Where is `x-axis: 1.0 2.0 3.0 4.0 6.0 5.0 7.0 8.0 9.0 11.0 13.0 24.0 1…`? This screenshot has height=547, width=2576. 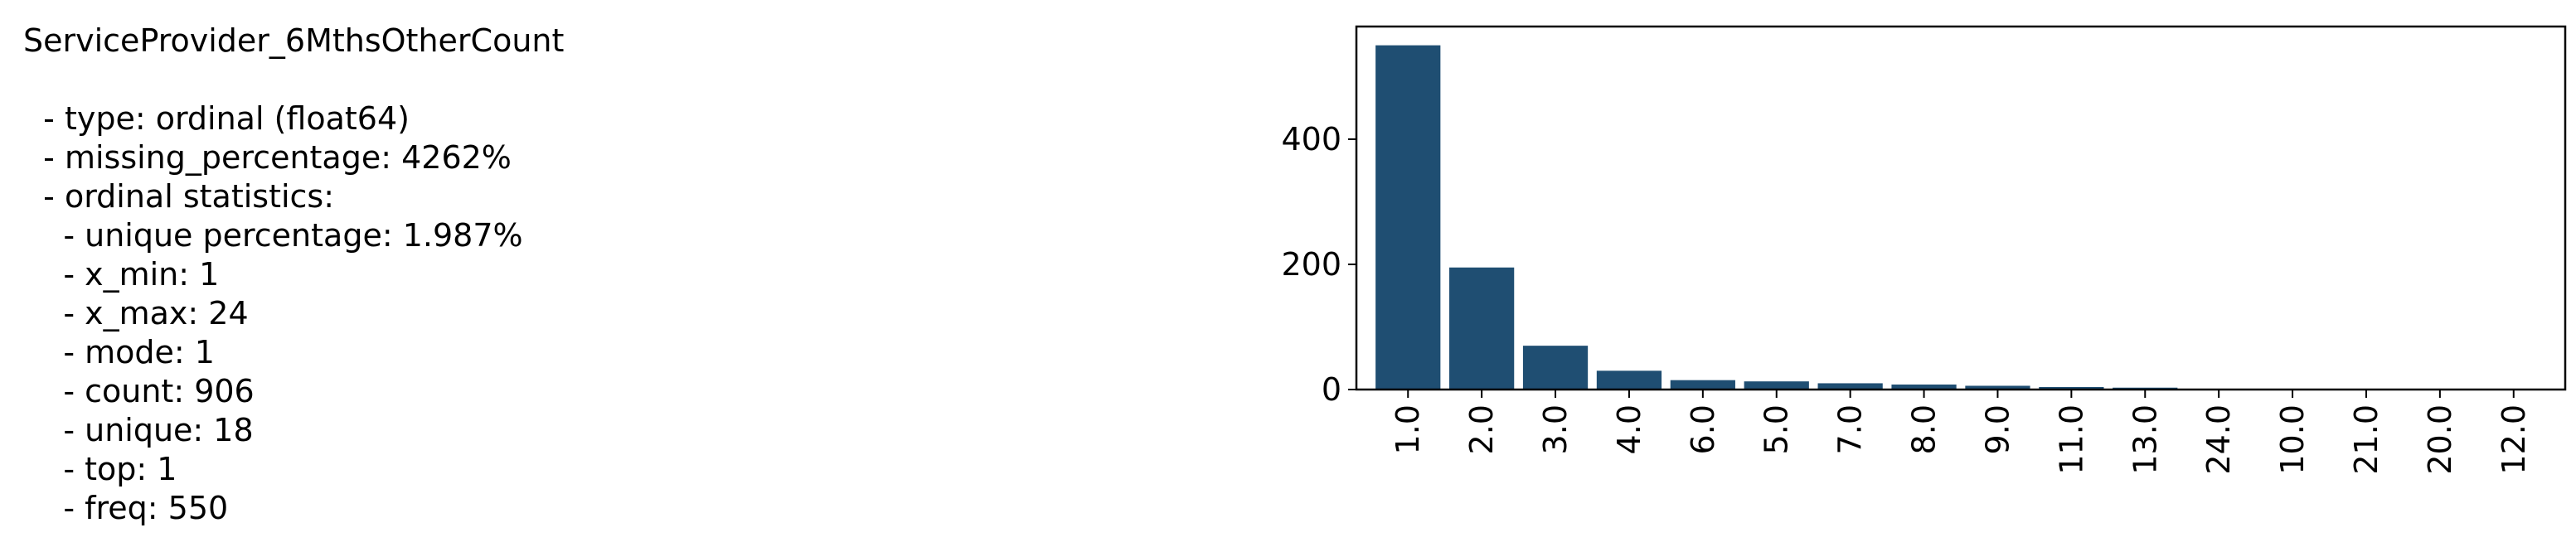
x-axis: 1.0 2.0 3.0 4.0 6.0 5.0 7.0 8.0 9.0 11.0 13.0 24.0 1… is located at coordinates (1961, 432).